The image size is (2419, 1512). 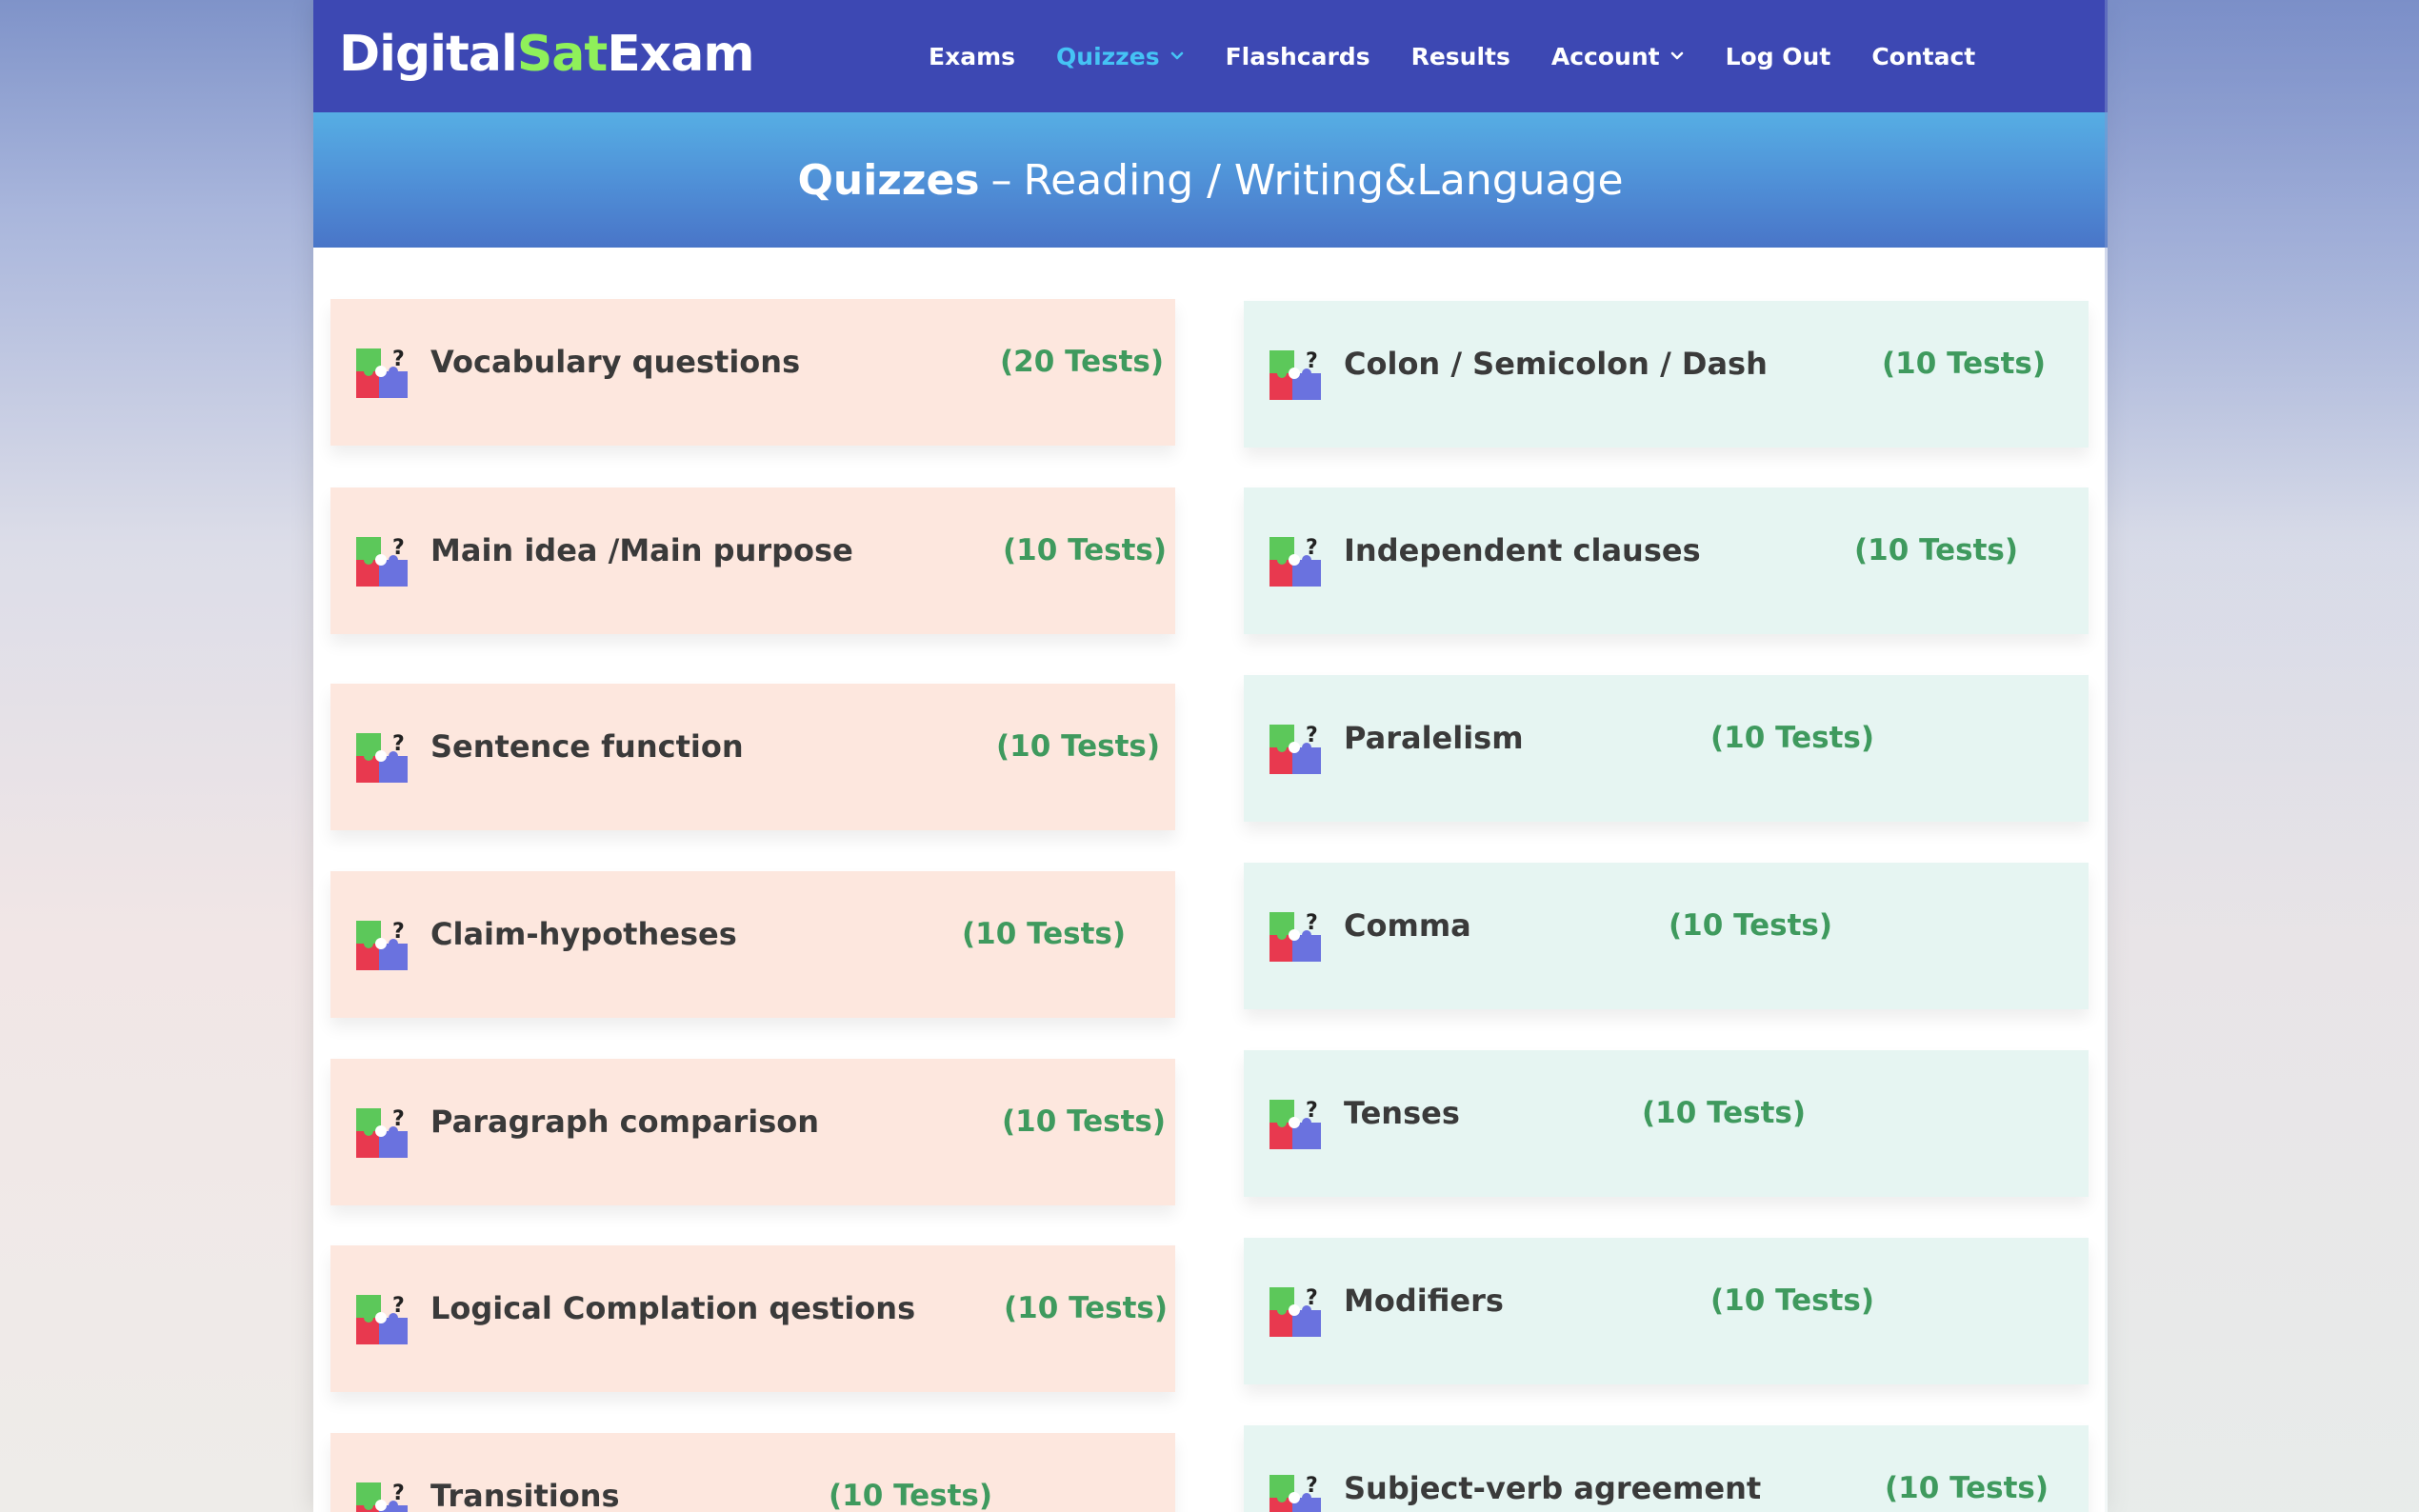 What do you see at coordinates (1666, 936) in the screenshot?
I see `quiz-card: ? Comma (10 Tests)` at bounding box center [1666, 936].